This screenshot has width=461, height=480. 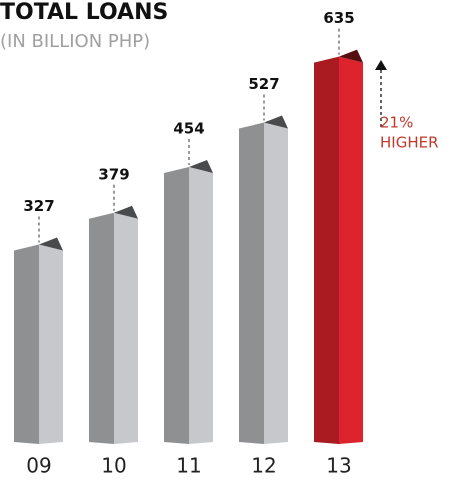 What do you see at coordinates (113, 466) in the screenshot?
I see `x-tick-label: 10` at bounding box center [113, 466].